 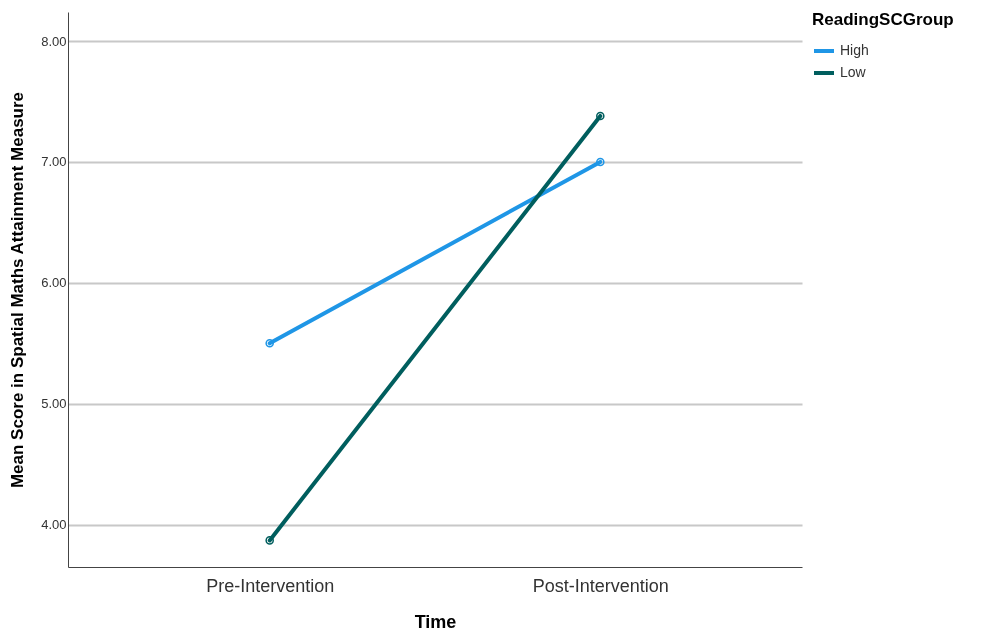 I want to click on y-tick-label: 8.00, so click(x=54, y=41).